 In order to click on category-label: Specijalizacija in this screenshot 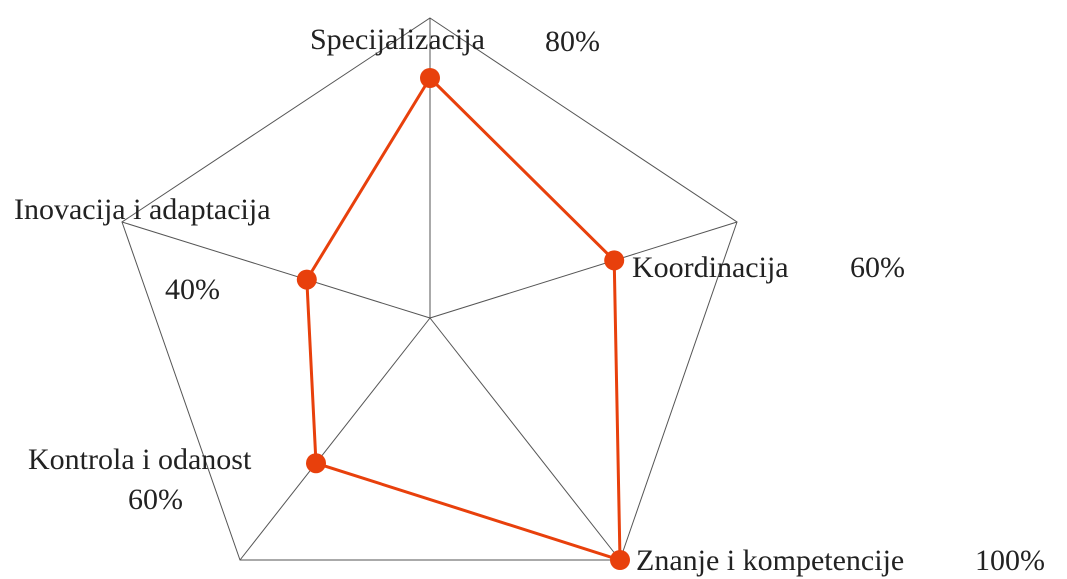, I will do `click(397, 39)`.